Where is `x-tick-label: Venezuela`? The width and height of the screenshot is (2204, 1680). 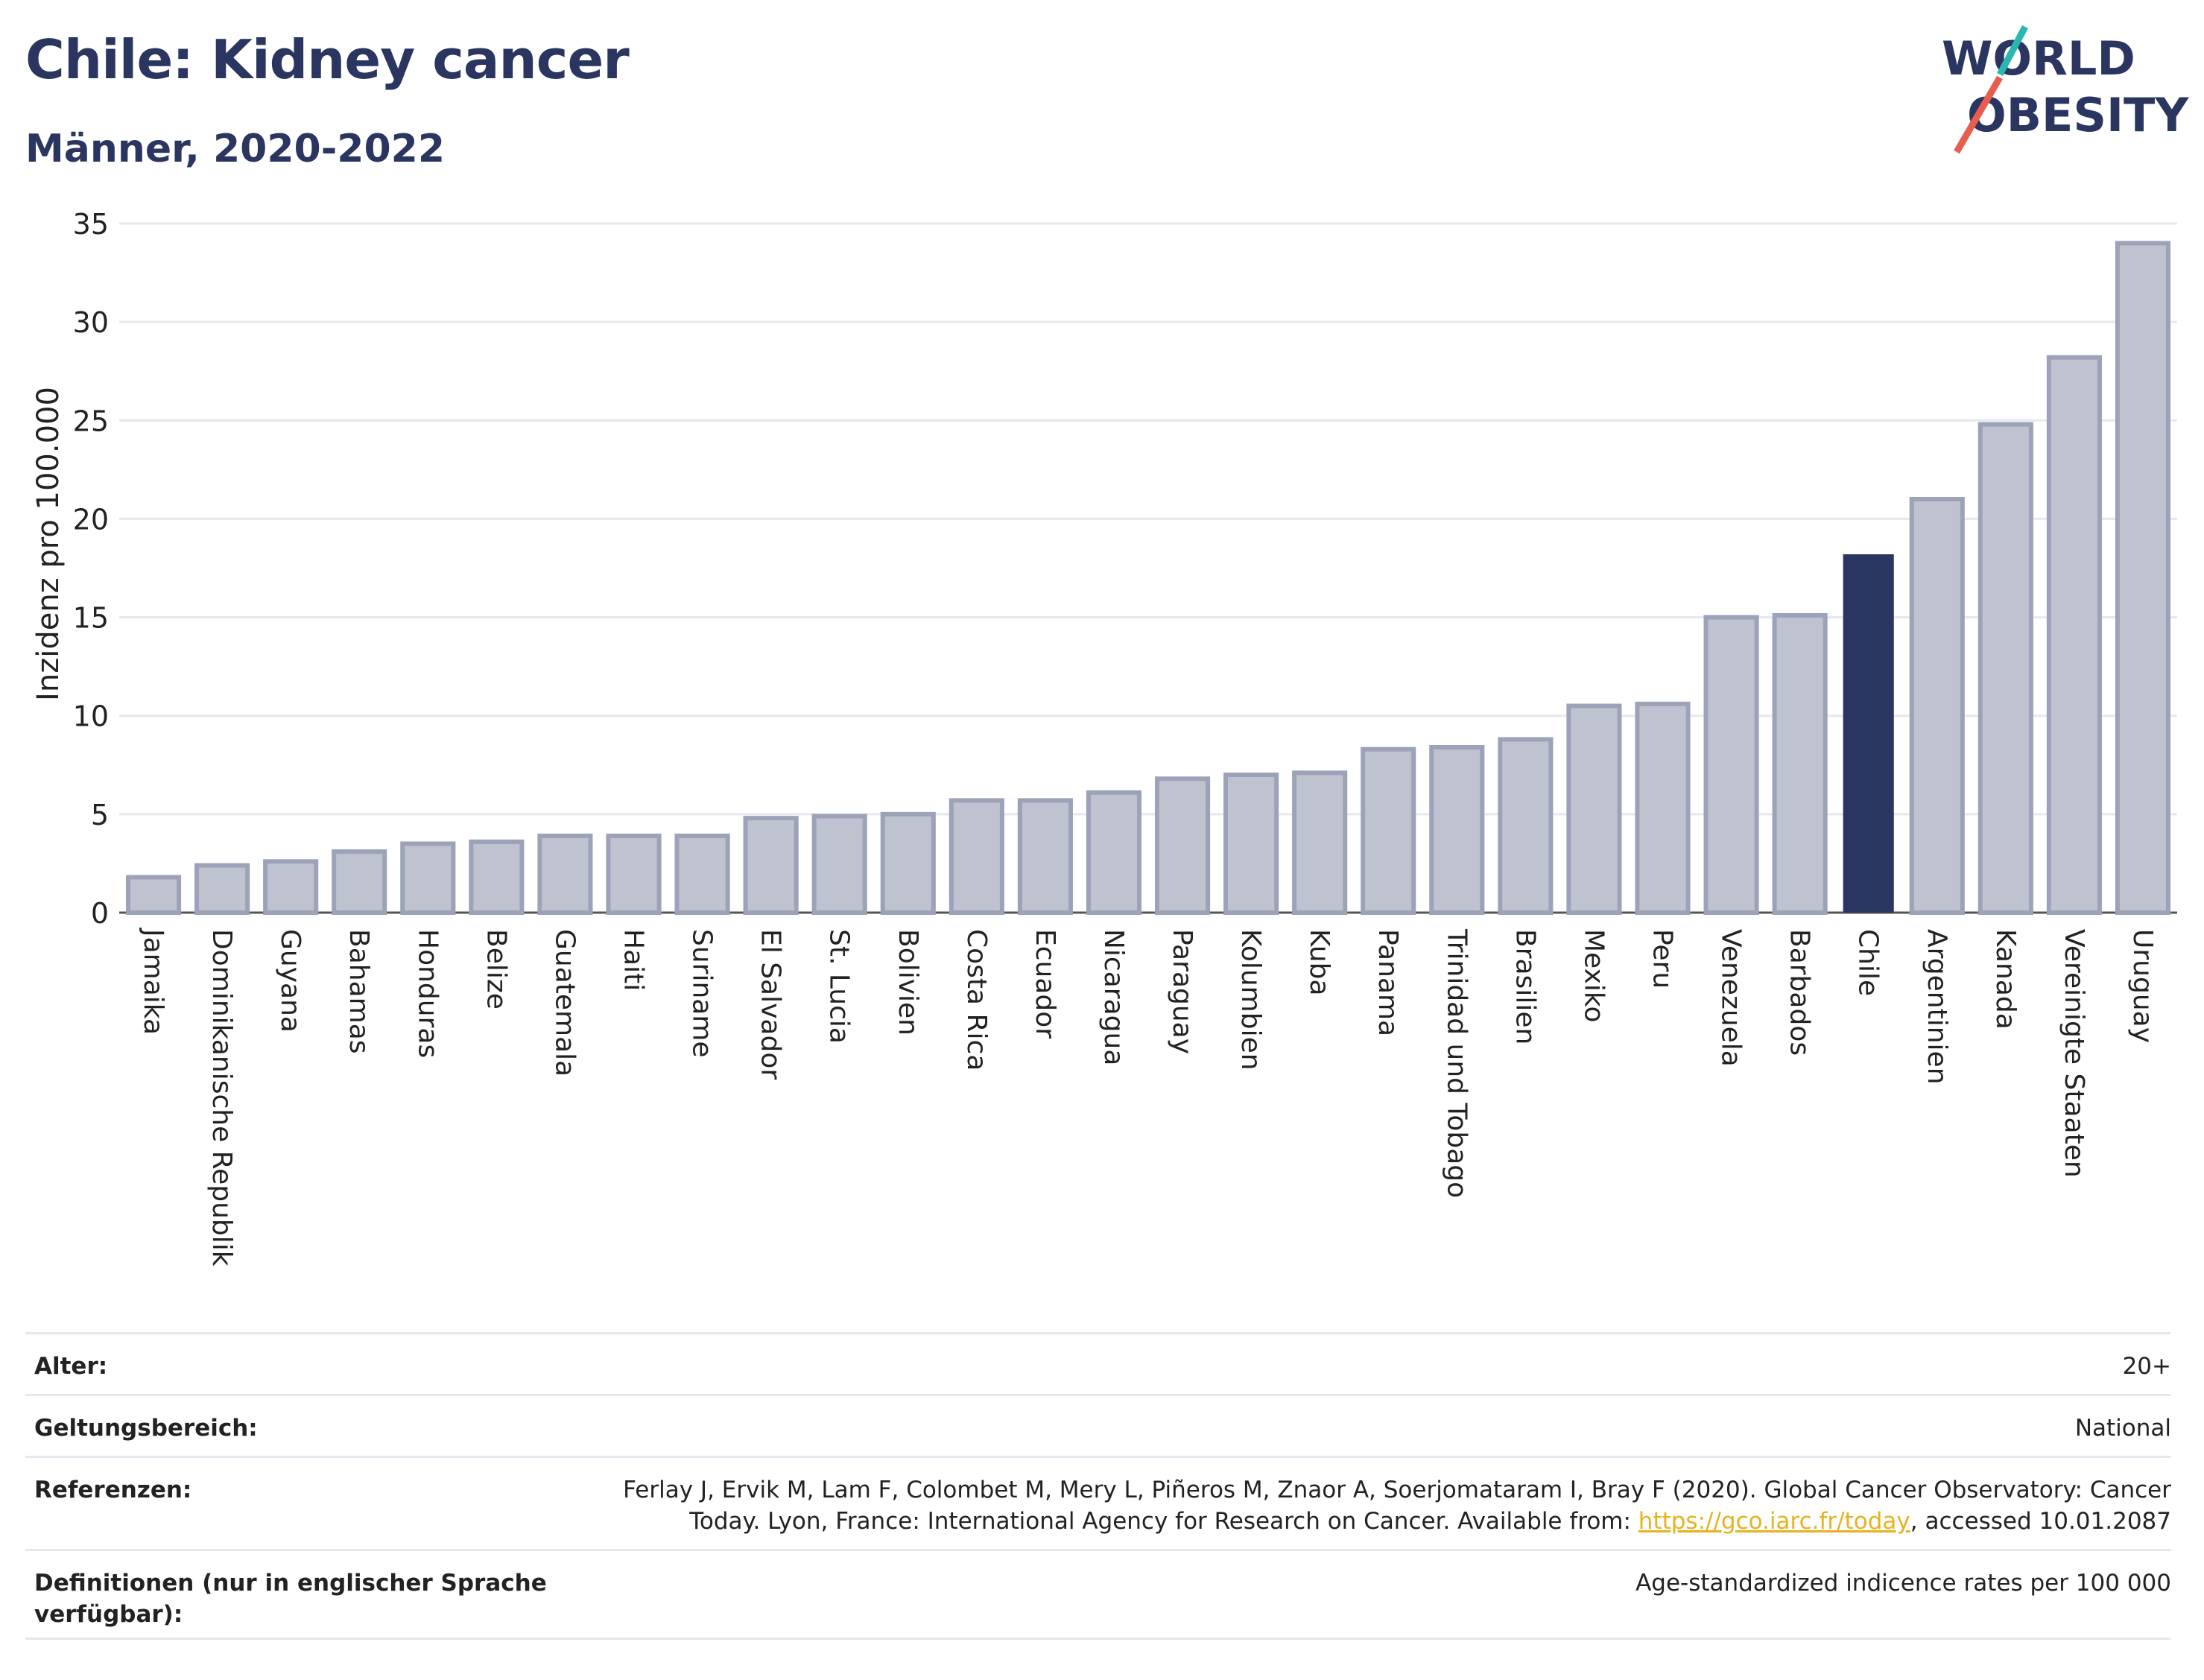 x-tick-label: Venezuela is located at coordinates (1731, 998).